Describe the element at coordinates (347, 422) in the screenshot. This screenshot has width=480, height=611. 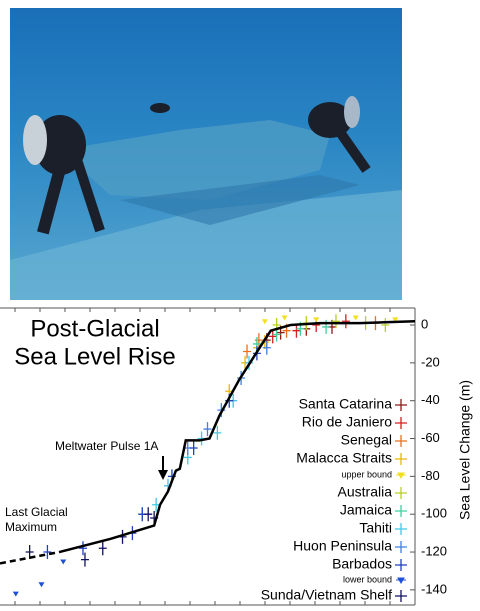
I see `legend-label: Rio de Janiero` at that location.